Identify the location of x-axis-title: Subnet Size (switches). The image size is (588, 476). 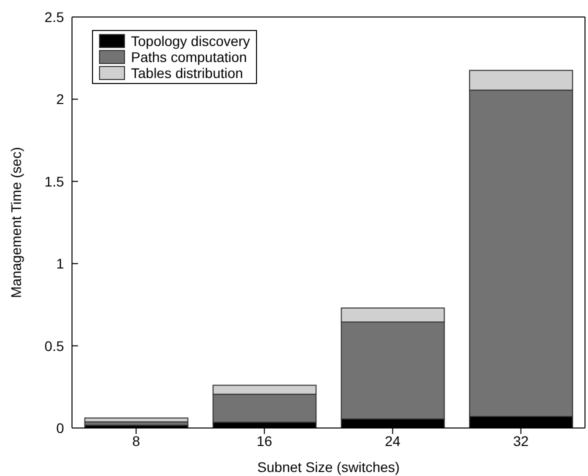
(328, 467).